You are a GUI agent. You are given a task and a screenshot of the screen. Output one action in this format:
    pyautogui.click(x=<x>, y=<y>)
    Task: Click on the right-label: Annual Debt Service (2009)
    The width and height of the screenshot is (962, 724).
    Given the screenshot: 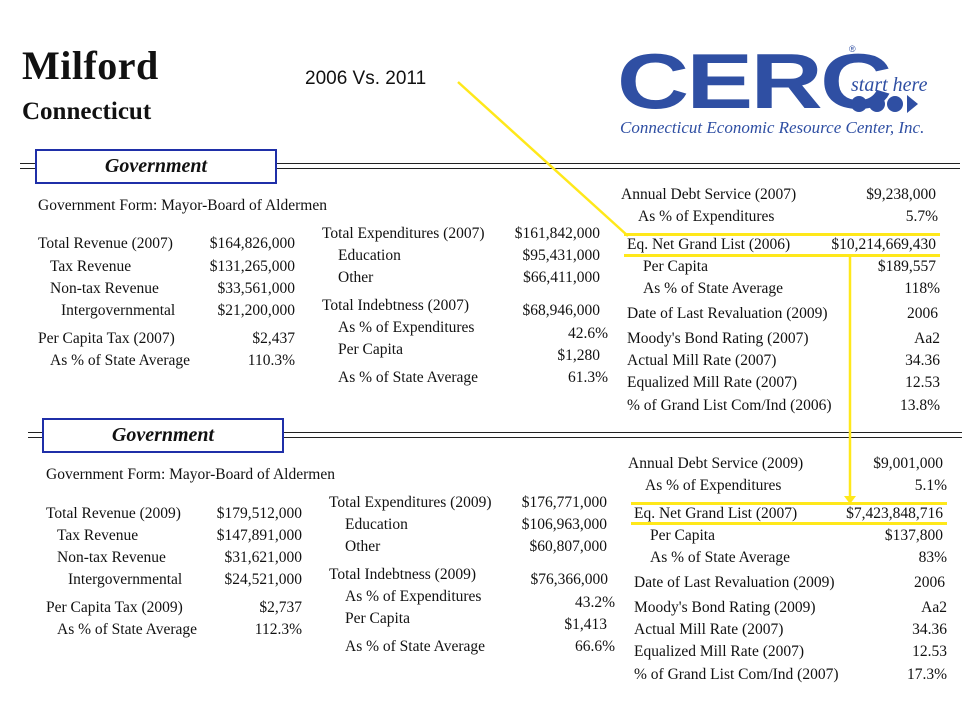 What is the action you would take?
    pyautogui.click(x=716, y=463)
    